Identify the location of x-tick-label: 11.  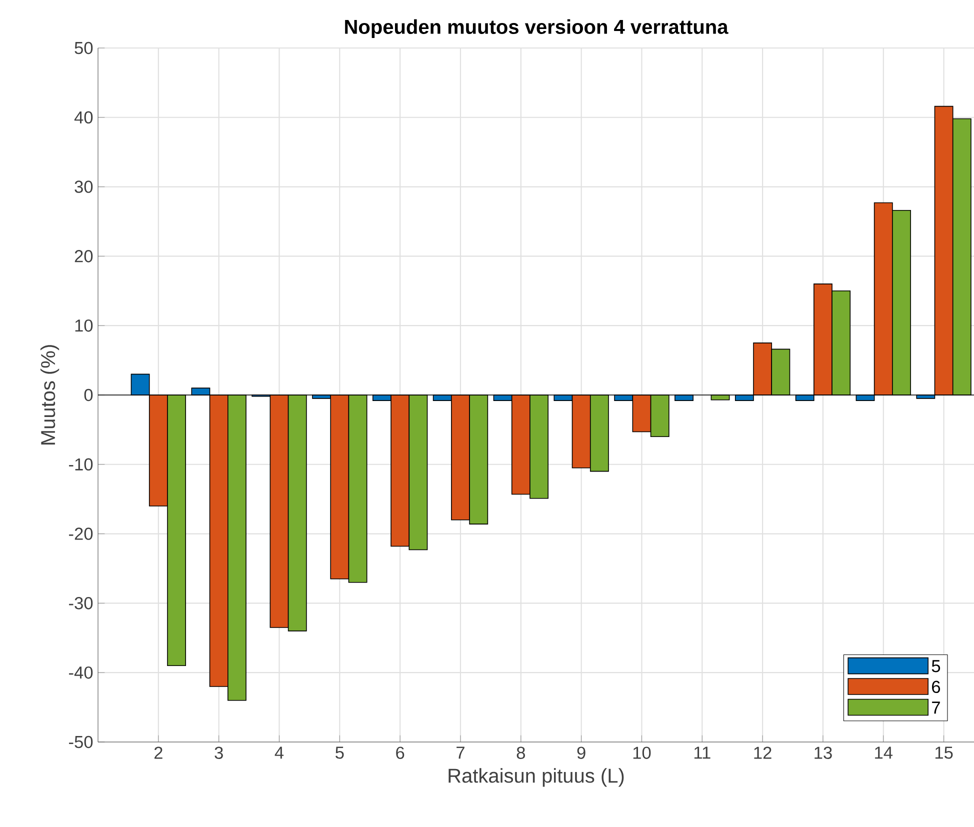
(702, 752).